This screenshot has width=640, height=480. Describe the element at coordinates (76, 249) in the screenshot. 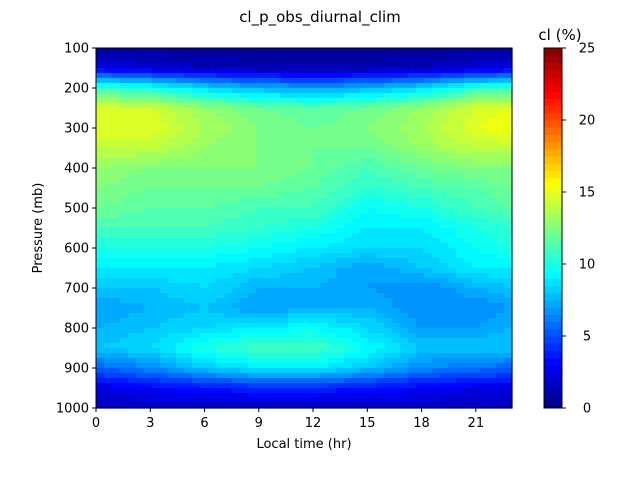

I see `y-tick-label: 600` at that location.